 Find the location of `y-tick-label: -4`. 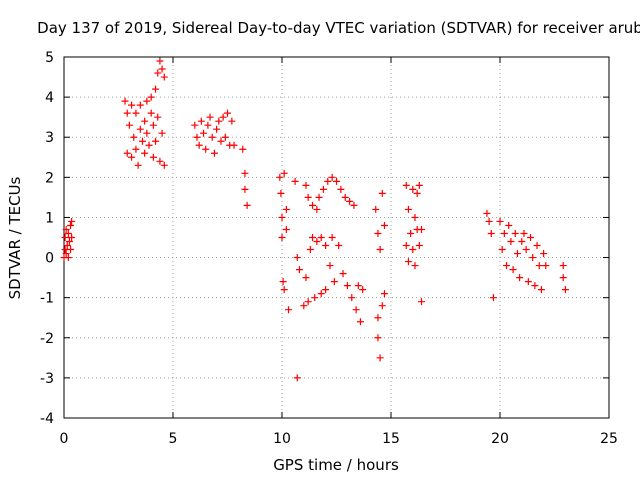

y-tick-label: -4 is located at coordinates (47, 419).